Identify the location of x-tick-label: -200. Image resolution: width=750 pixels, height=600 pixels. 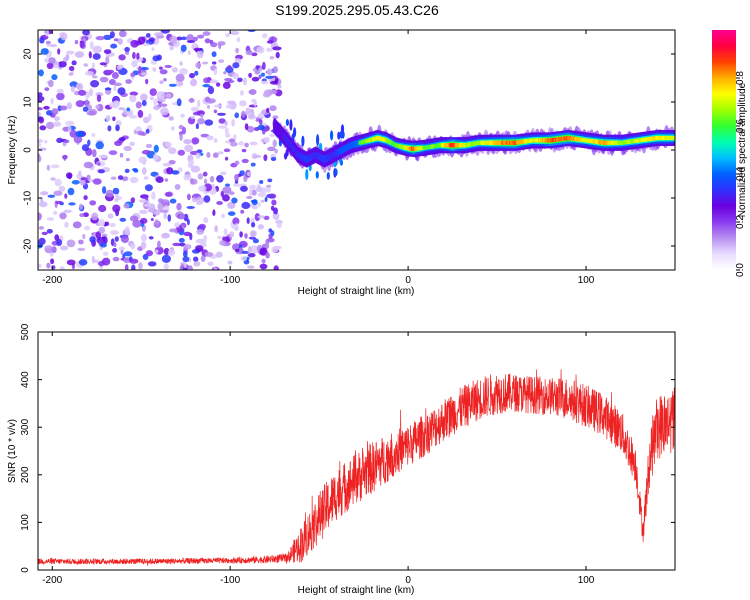
(52, 580).